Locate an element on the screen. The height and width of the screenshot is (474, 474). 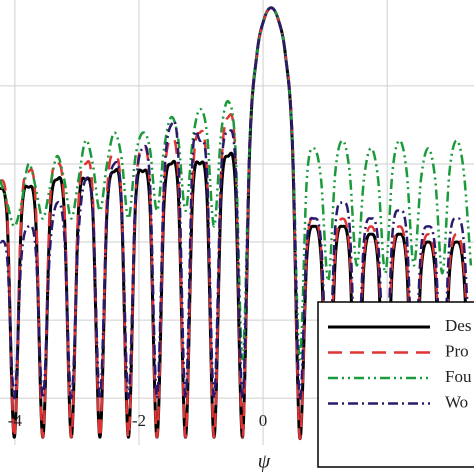
legend-label: Pro is located at coordinates (457, 350).